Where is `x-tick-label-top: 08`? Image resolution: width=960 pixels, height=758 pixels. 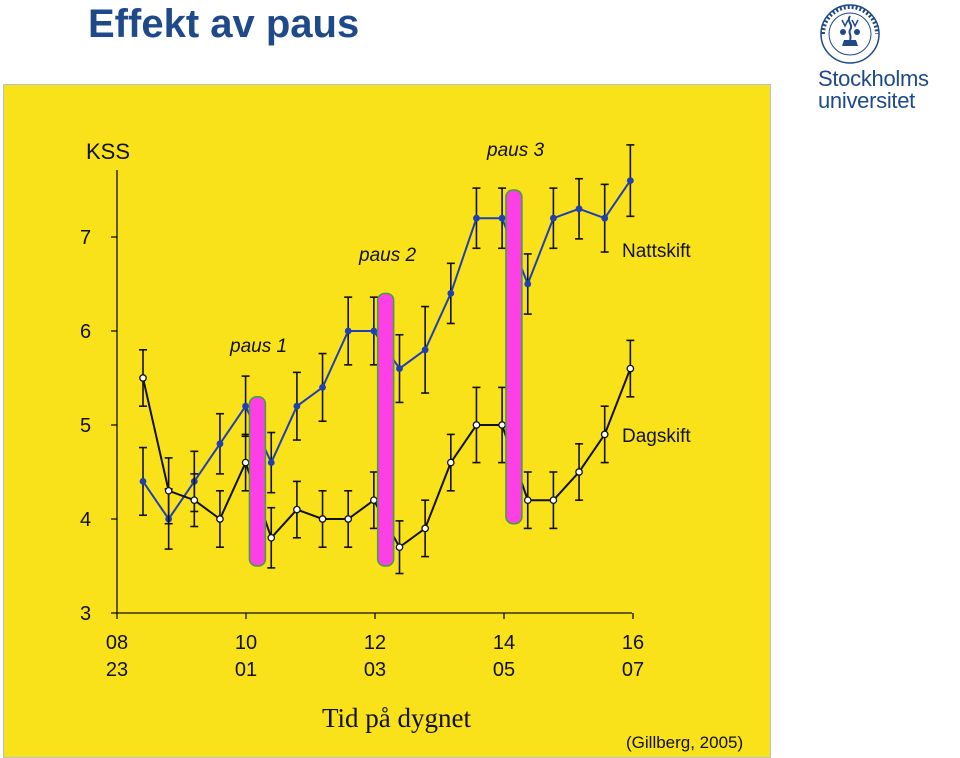
x-tick-label-top: 08 is located at coordinates (117, 643).